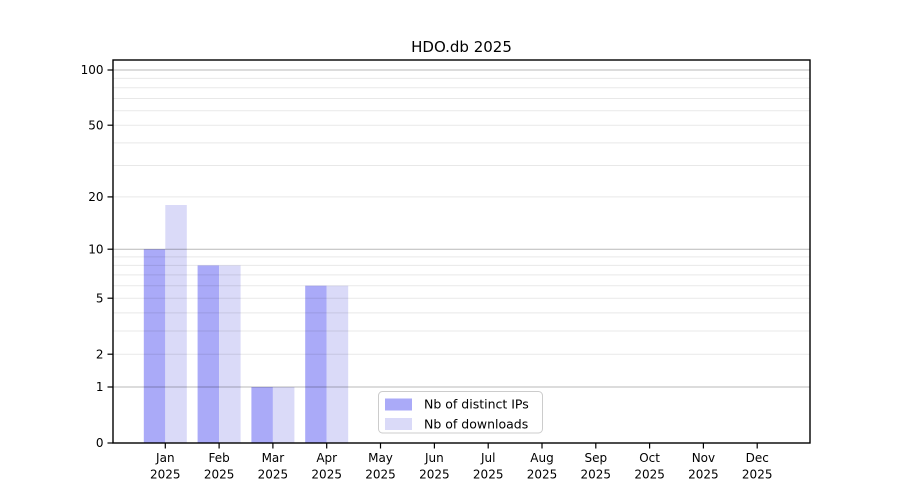 The height and width of the screenshot is (504, 900). I want to click on x-tick-label-month-jun: Jun, so click(434, 458).